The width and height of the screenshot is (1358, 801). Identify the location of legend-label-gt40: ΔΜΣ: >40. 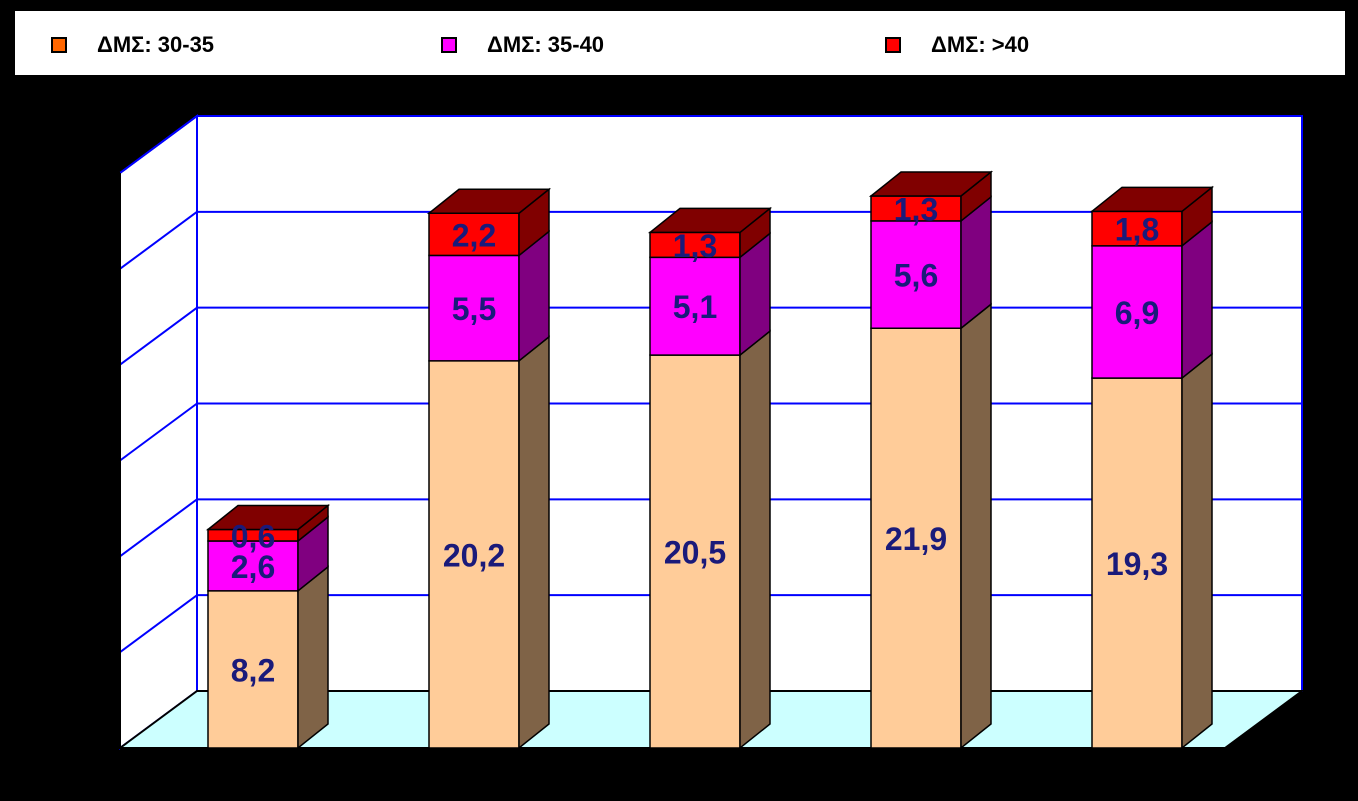
(980, 44).